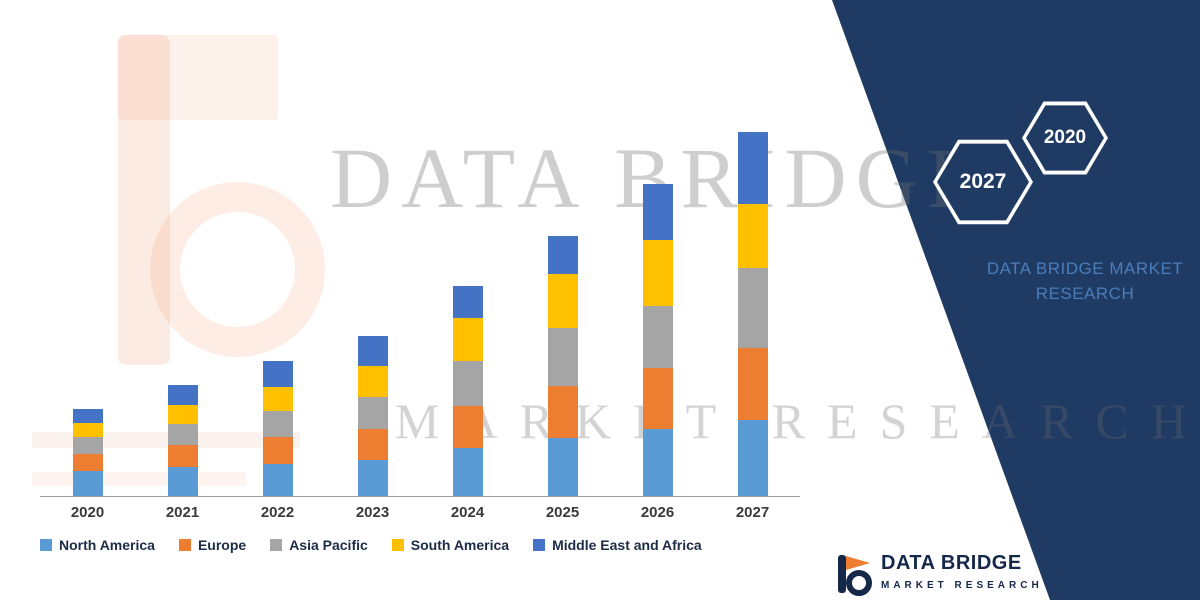  Describe the element at coordinates (87, 306) in the screenshot. I see `bar-column-2020` at that location.